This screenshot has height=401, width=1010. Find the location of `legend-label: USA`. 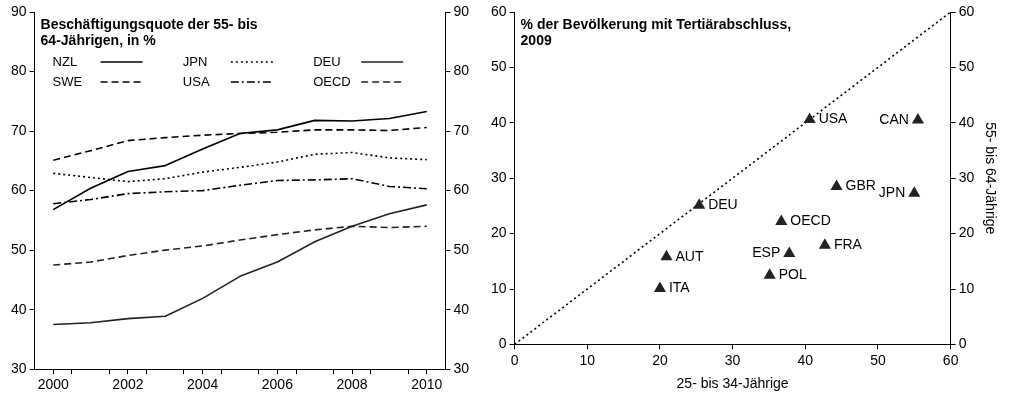

legend-label: USA is located at coordinates (196, 81).